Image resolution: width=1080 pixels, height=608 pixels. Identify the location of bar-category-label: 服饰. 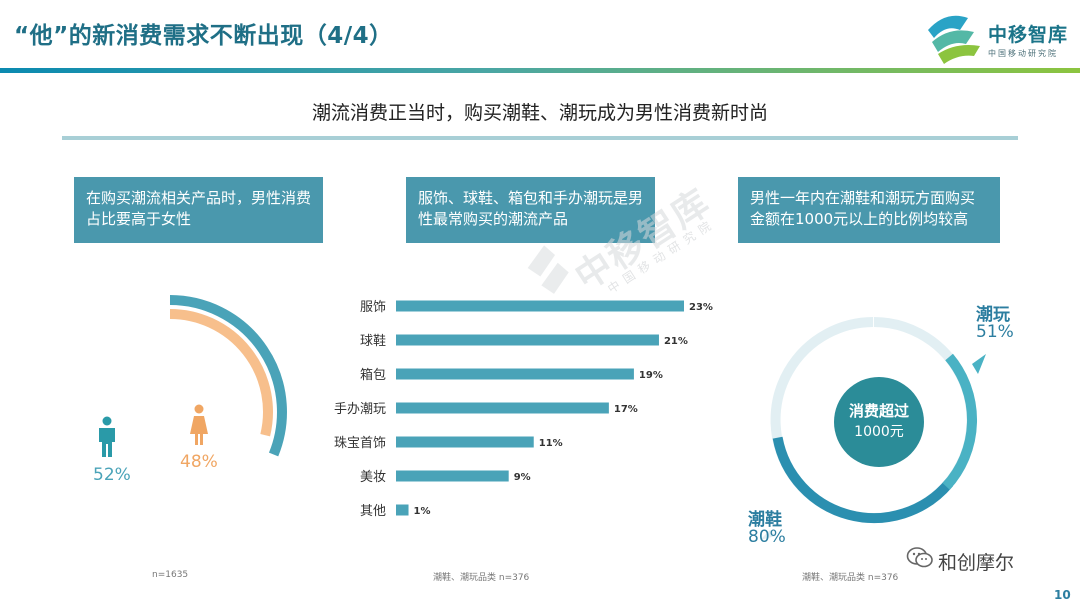
(373, 307).